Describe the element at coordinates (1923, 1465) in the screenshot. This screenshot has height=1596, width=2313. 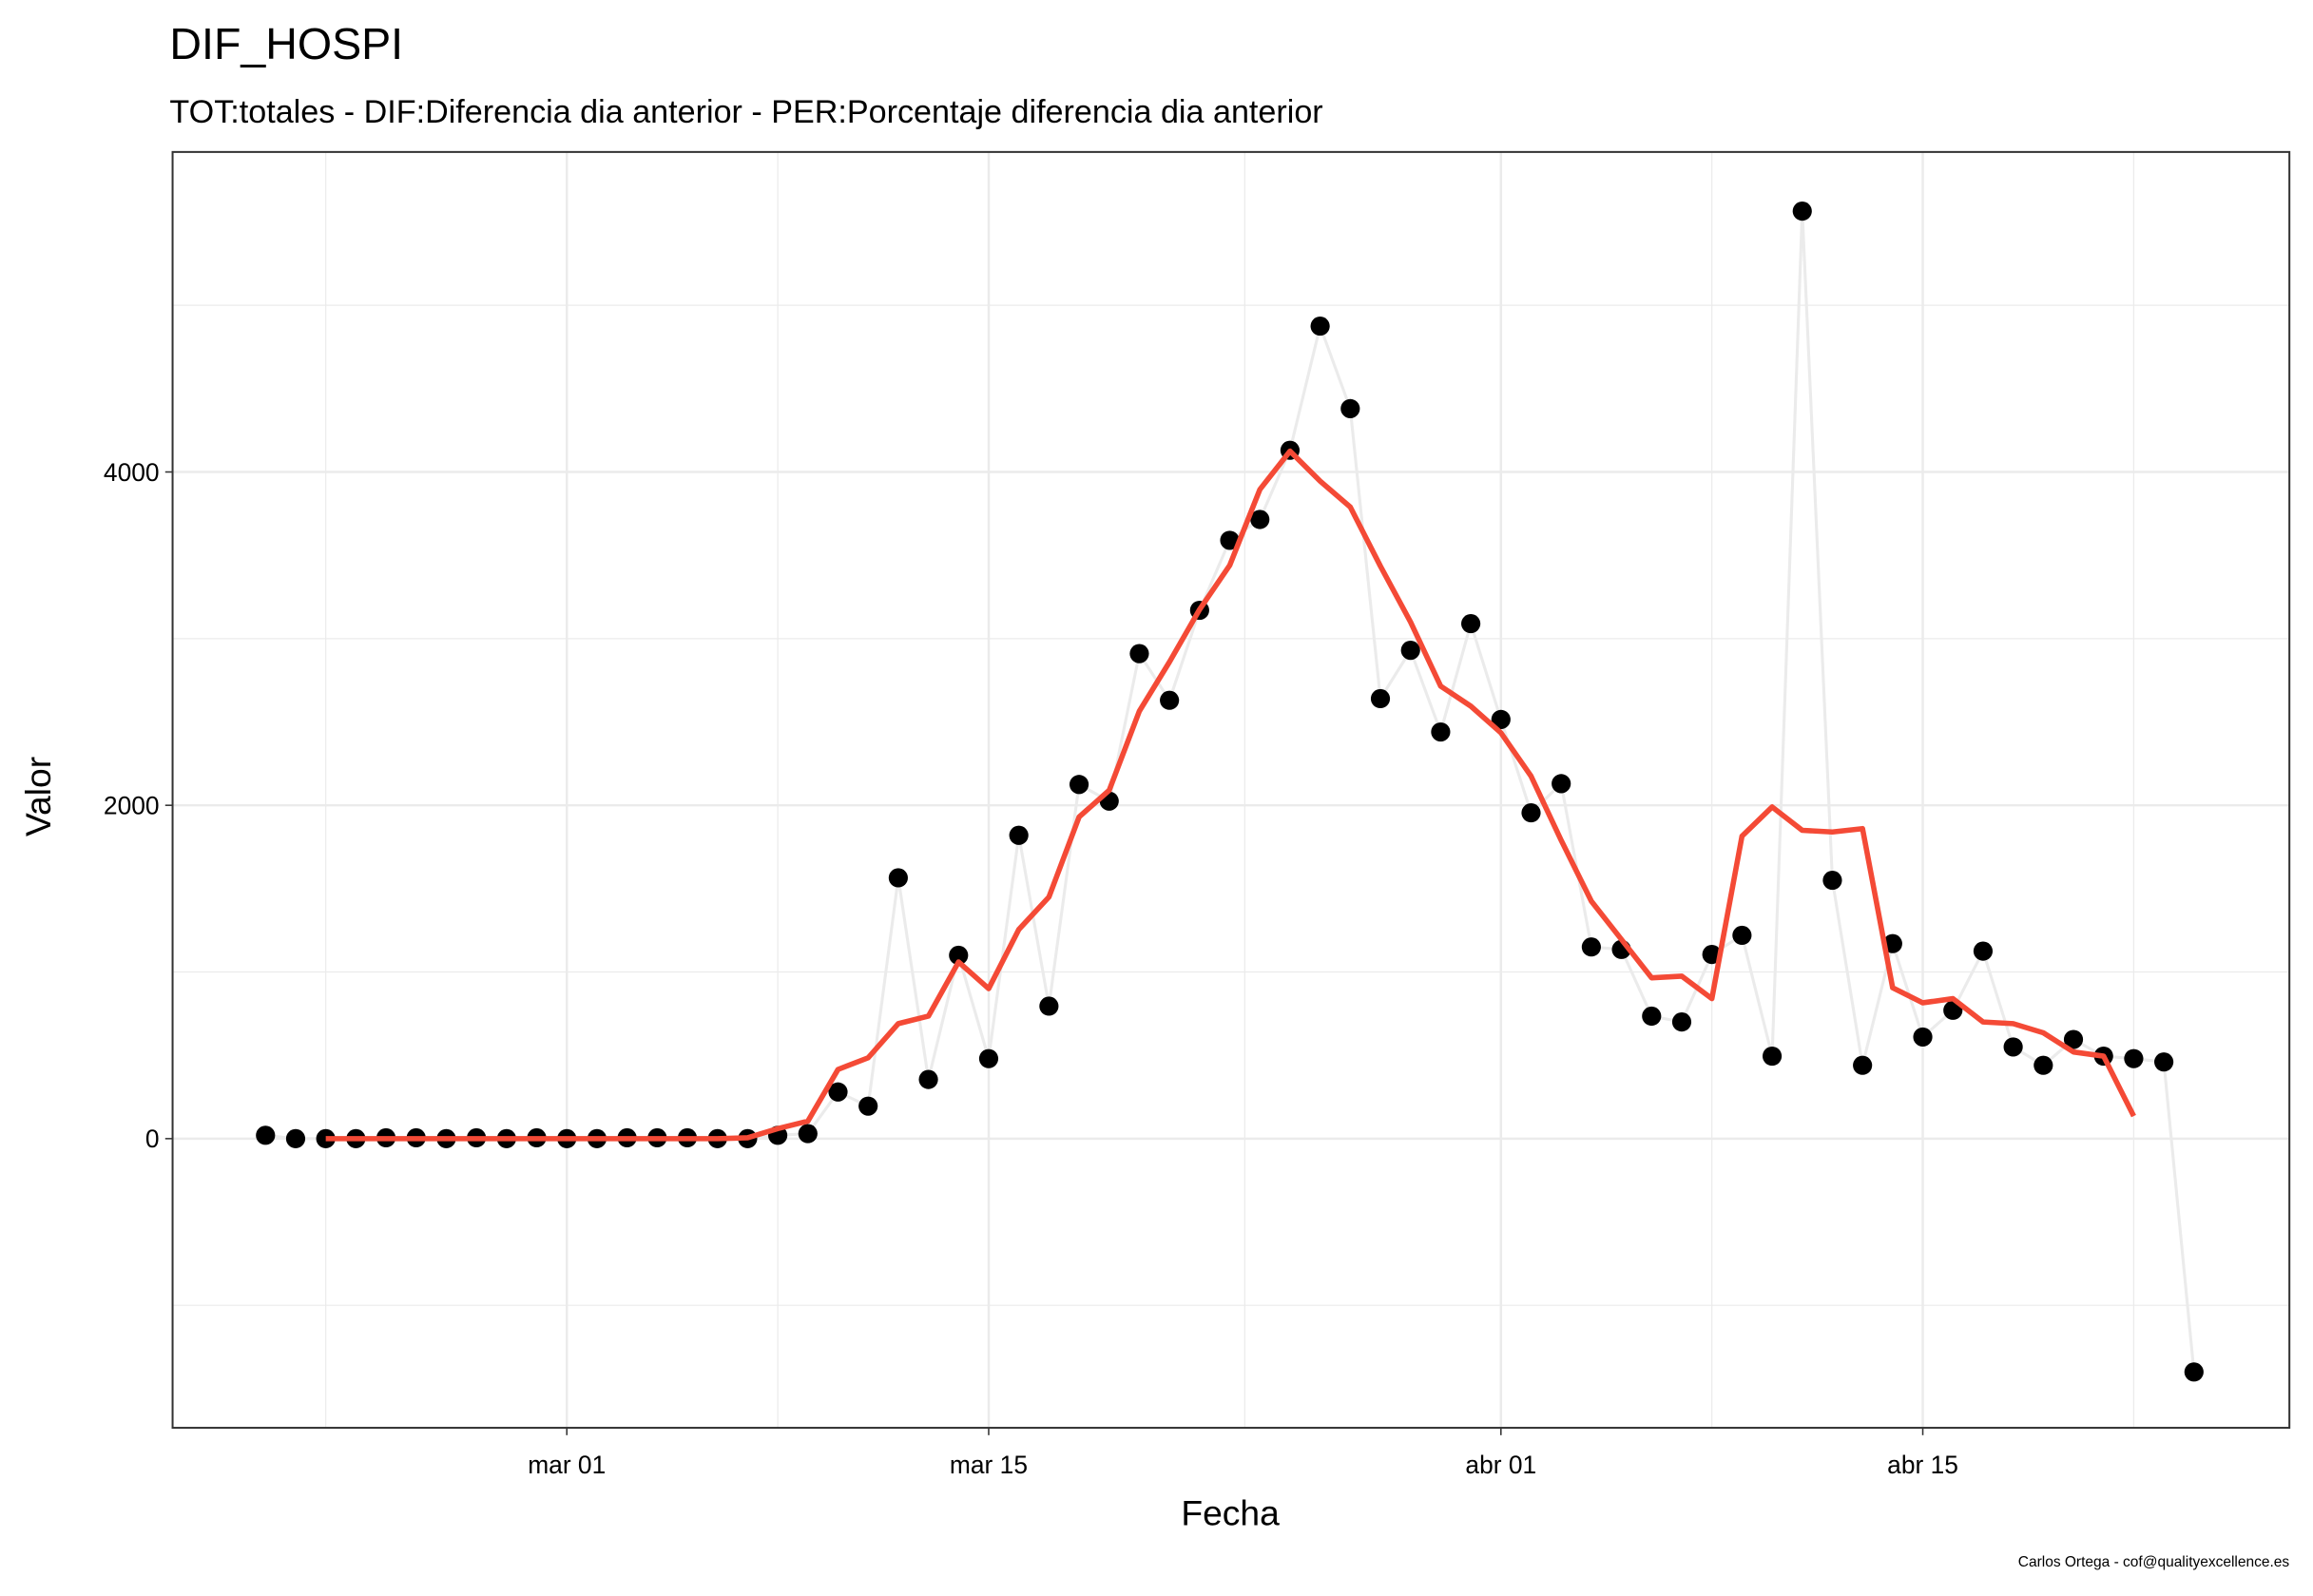
I see `x-tick-label: abr 15` at that location.